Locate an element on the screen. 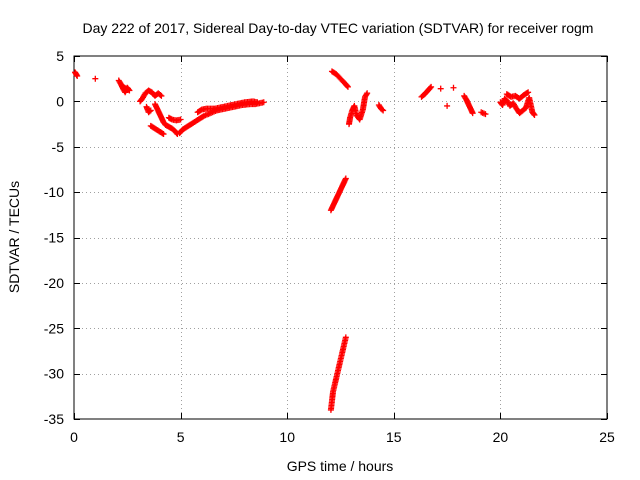  x-tick-label: 5 is located at coordinates (181, 437).